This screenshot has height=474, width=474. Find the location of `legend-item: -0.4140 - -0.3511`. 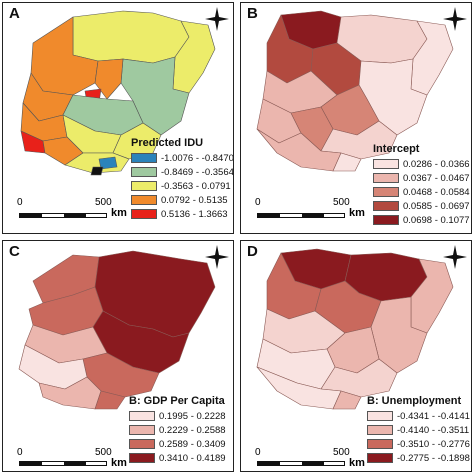

legend-item: -0.4140 - -0.3511 is located at coordinates (418, 430).